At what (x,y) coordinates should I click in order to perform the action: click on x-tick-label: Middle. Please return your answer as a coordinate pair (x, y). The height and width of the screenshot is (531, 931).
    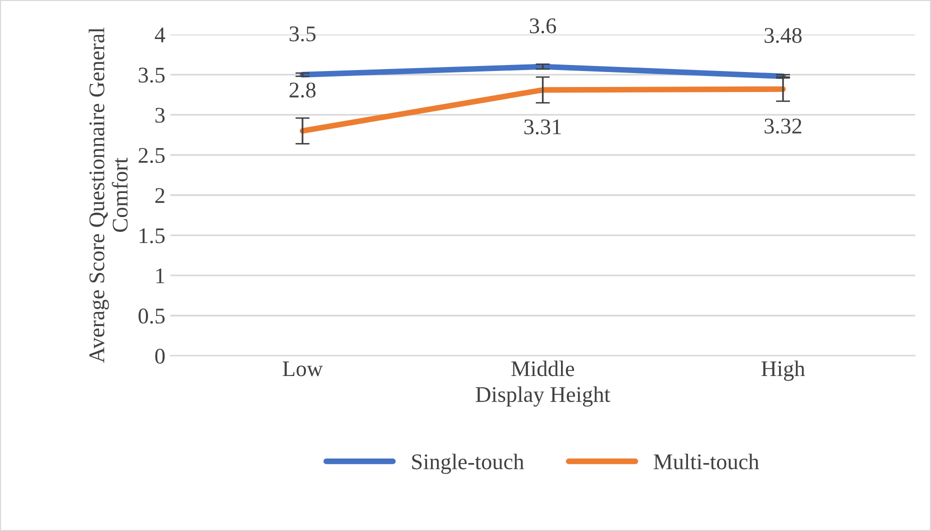
    Looking at the image, I should click on (542, 368).